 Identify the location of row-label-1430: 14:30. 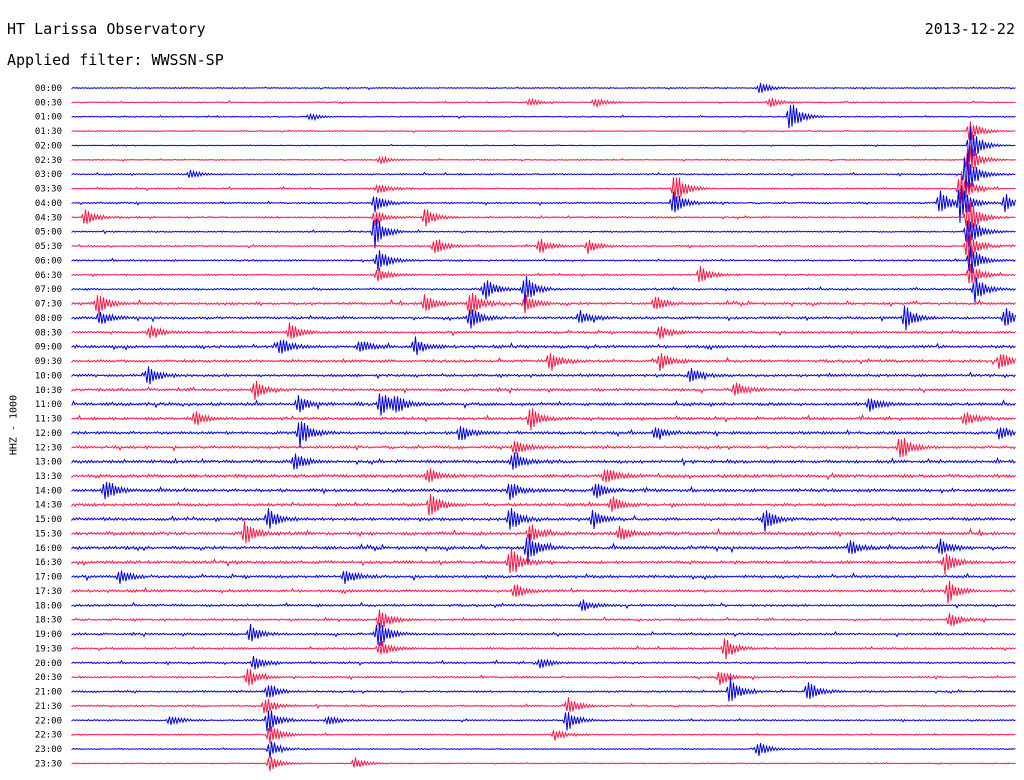
(48, 506).